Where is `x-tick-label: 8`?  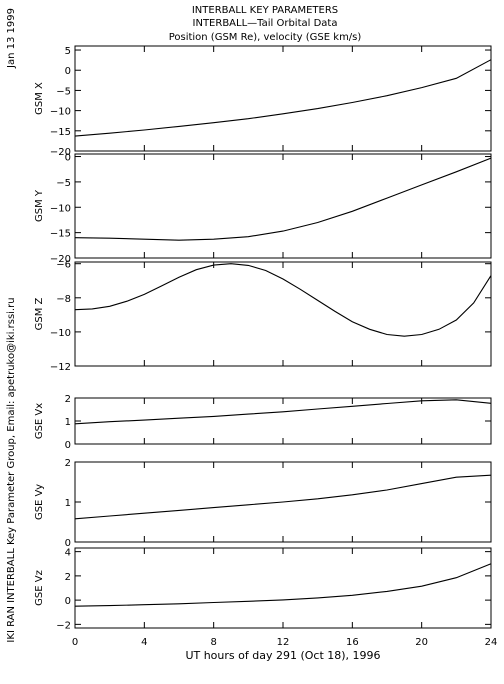
x-tick-label: 8 is located at coordinates (213, 642).